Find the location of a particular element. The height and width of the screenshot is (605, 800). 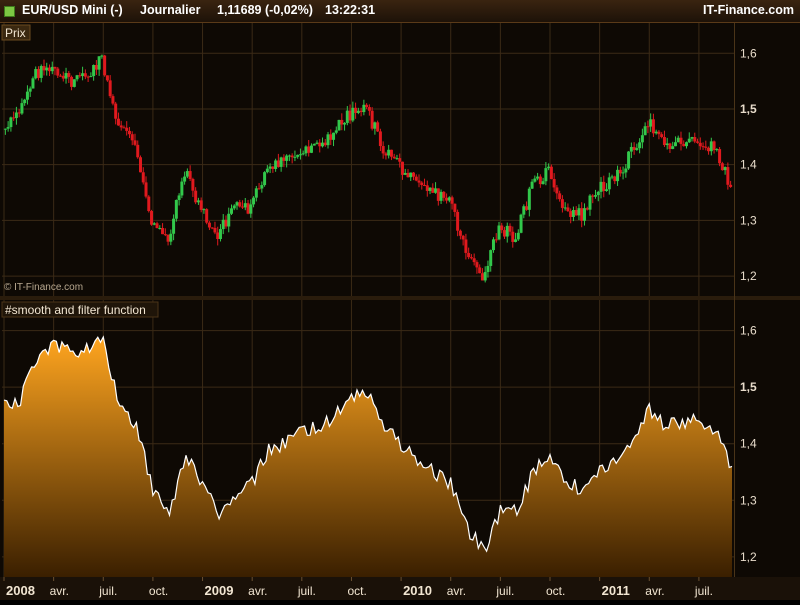

x-axis-strip is located at coordinates (400, 588).